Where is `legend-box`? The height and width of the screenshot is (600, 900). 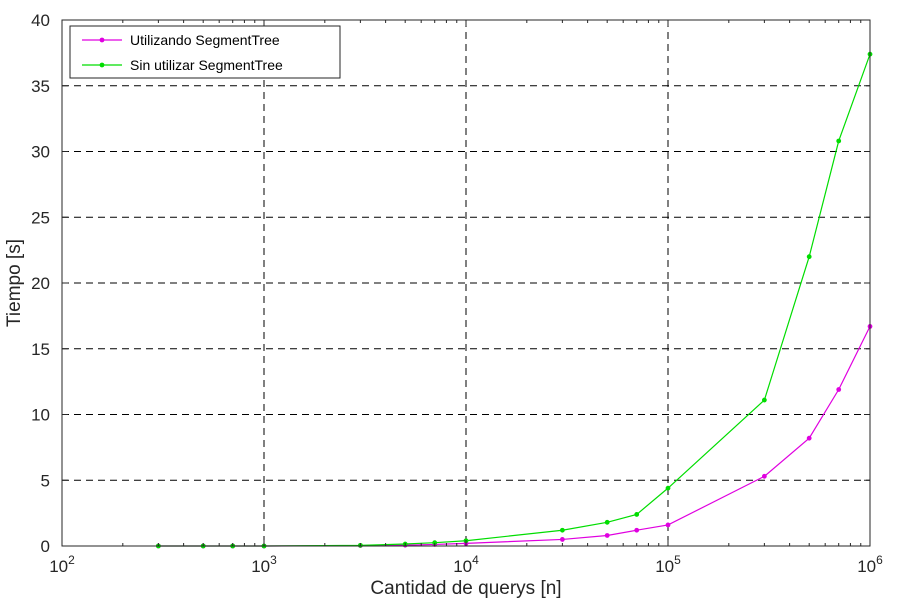
legend-box is located at coordinates (205, 52).